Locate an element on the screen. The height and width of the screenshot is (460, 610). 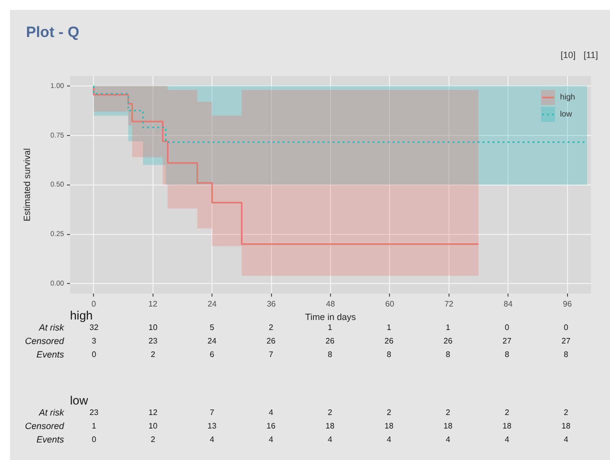
x-tick-label: 36 is located at coordinates (271, 304).